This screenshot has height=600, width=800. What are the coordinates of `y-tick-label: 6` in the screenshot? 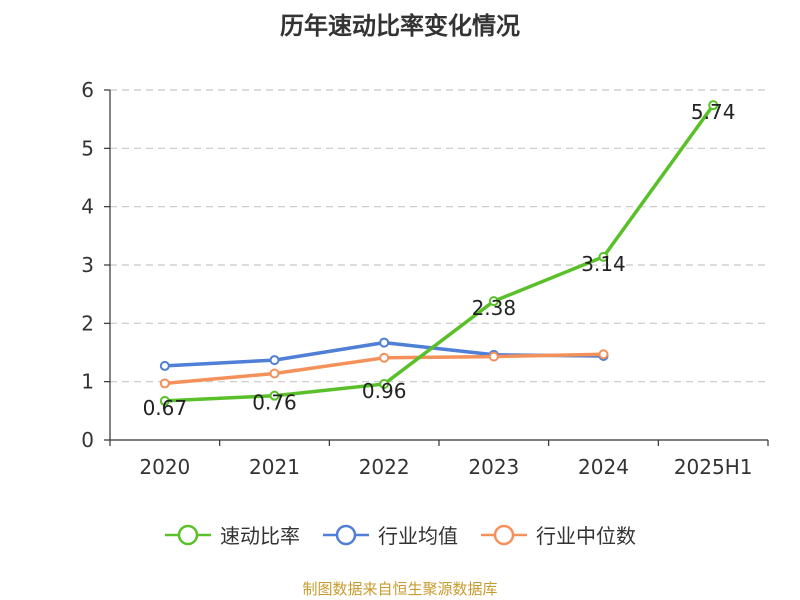 It's located at (87, 90).